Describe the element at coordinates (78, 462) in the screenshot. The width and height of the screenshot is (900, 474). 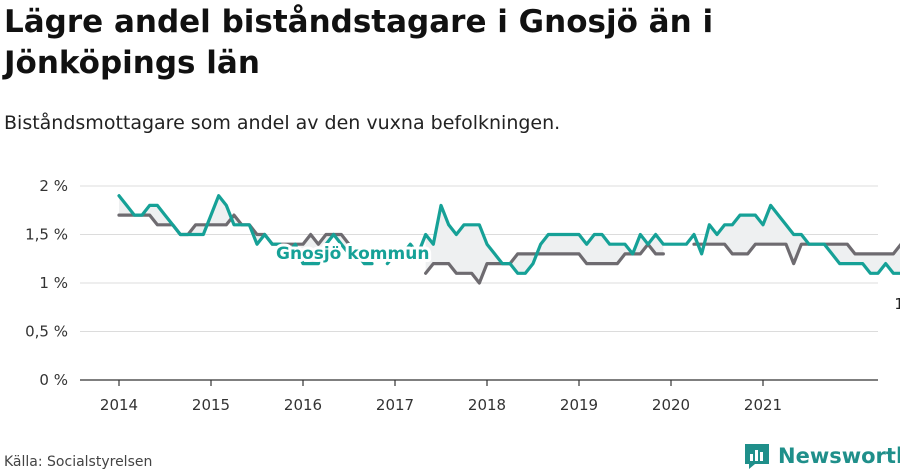
I see `source-note: Källa: Socialstyrelsen` at that location.